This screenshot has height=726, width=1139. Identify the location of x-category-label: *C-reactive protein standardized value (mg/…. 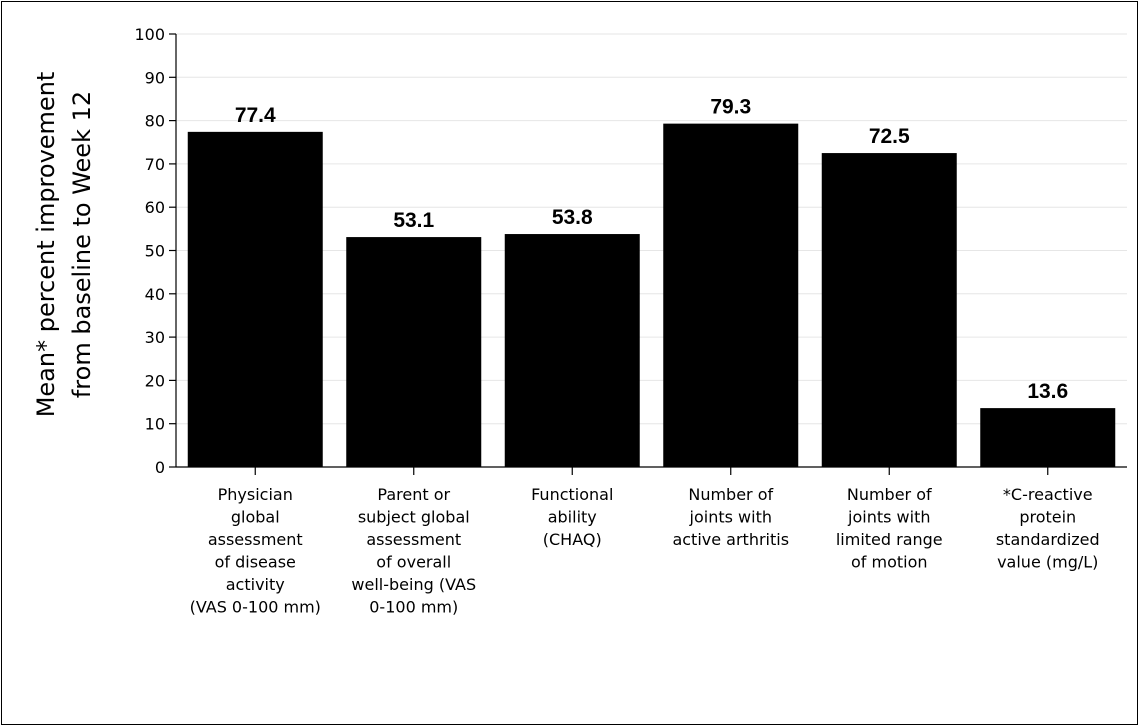
(1048, 528).